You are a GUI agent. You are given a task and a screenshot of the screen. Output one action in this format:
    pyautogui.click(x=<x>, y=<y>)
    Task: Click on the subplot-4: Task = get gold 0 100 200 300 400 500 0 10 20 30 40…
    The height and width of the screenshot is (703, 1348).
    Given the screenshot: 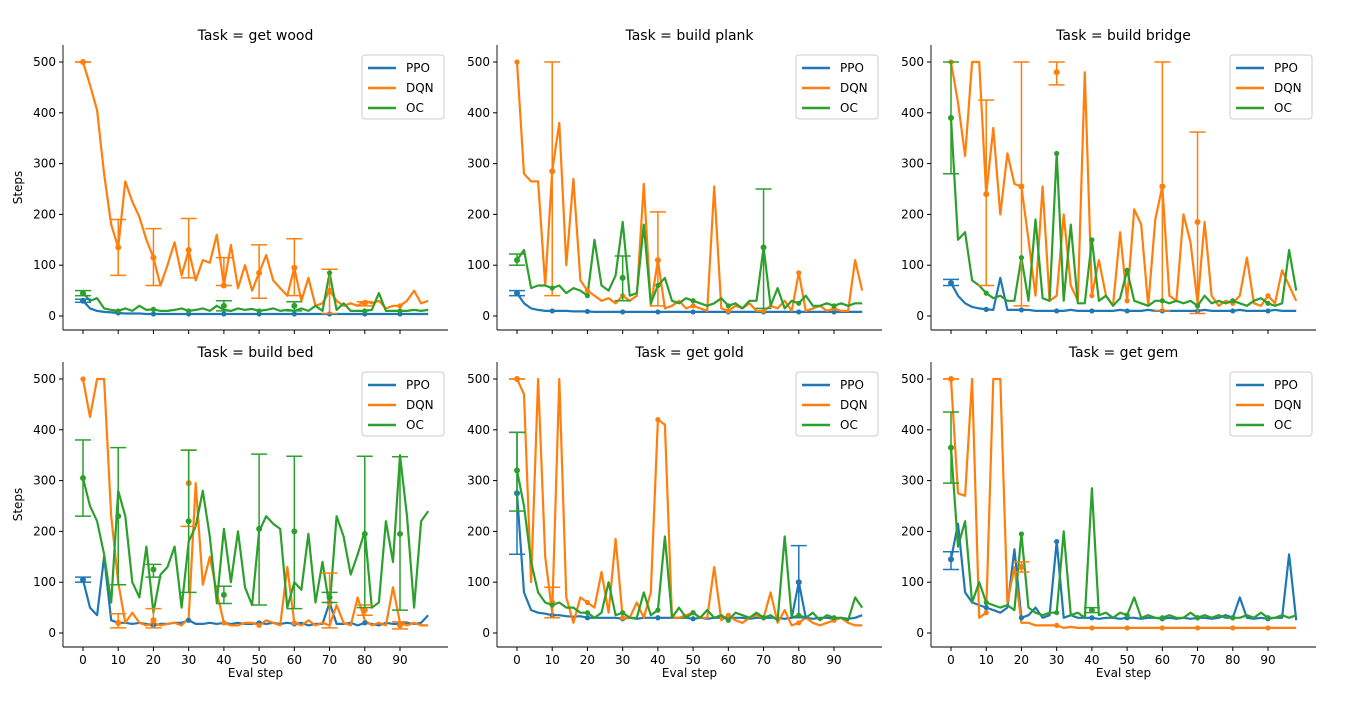 What is the action you would take?
    pyautogui.click(x=674, y=512)
    